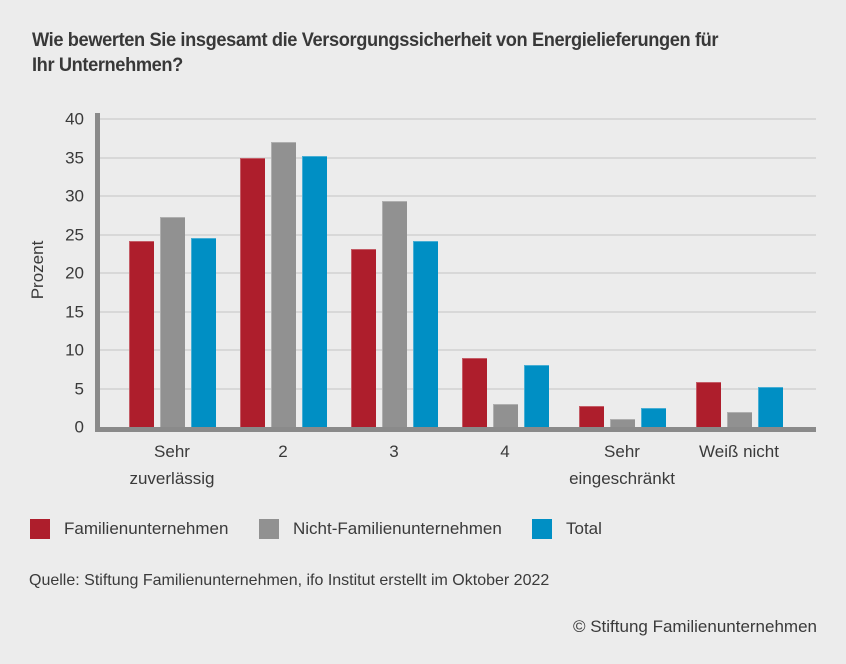 The image size is (846, 664). I want to click on y-tick-label: 35, so click(74, 157).